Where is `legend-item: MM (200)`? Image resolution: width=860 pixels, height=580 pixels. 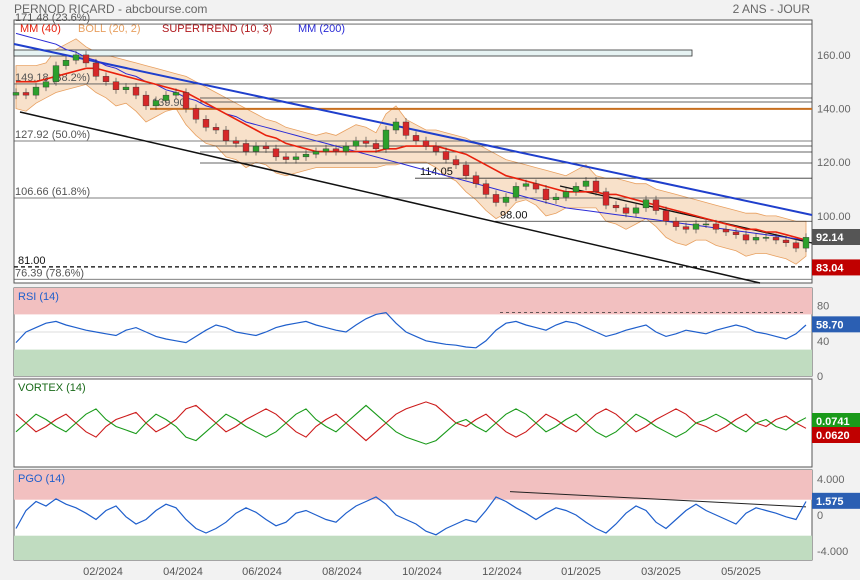 legend-item: MM (200) is located at coordinates (321, 29).